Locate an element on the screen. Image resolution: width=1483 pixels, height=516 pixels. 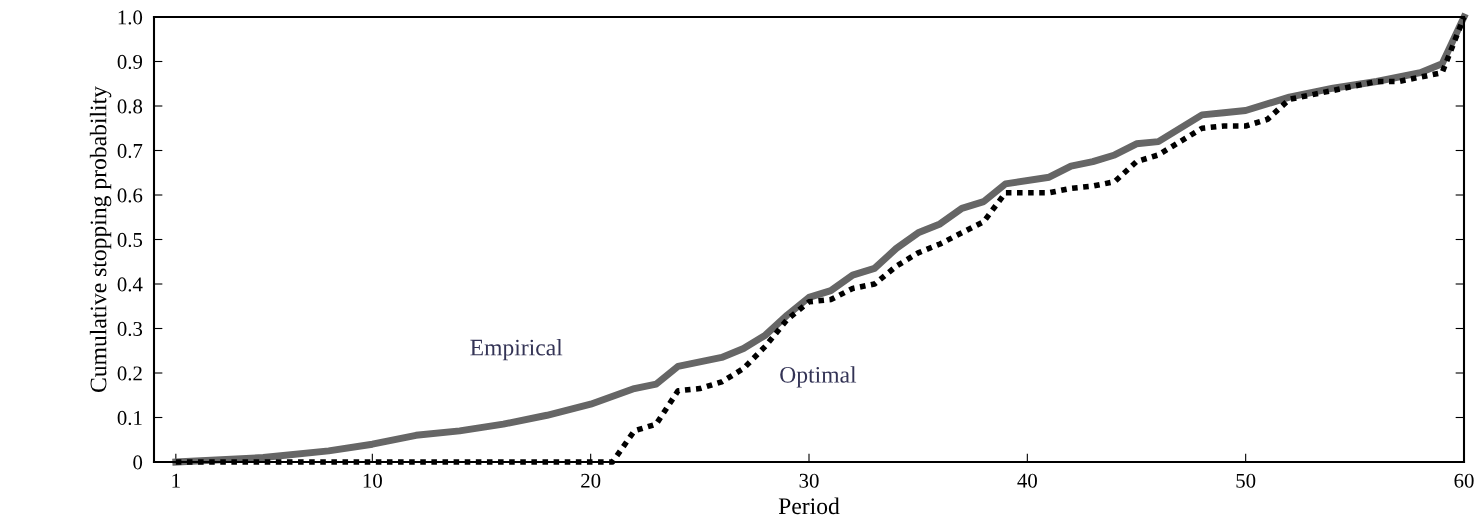
y-tick-label: 0.8 is located at coordinates (130, 106).